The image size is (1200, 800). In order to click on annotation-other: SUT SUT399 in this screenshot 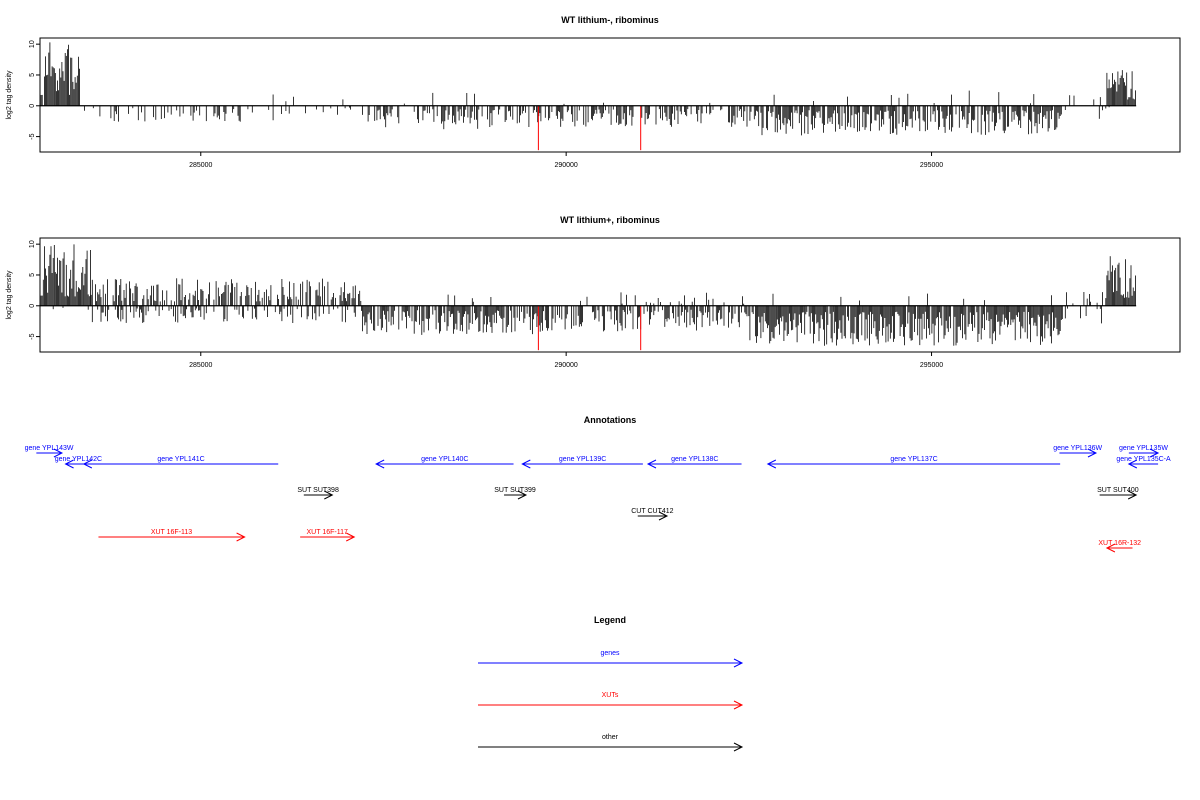, I will do `click(515, 493)`.